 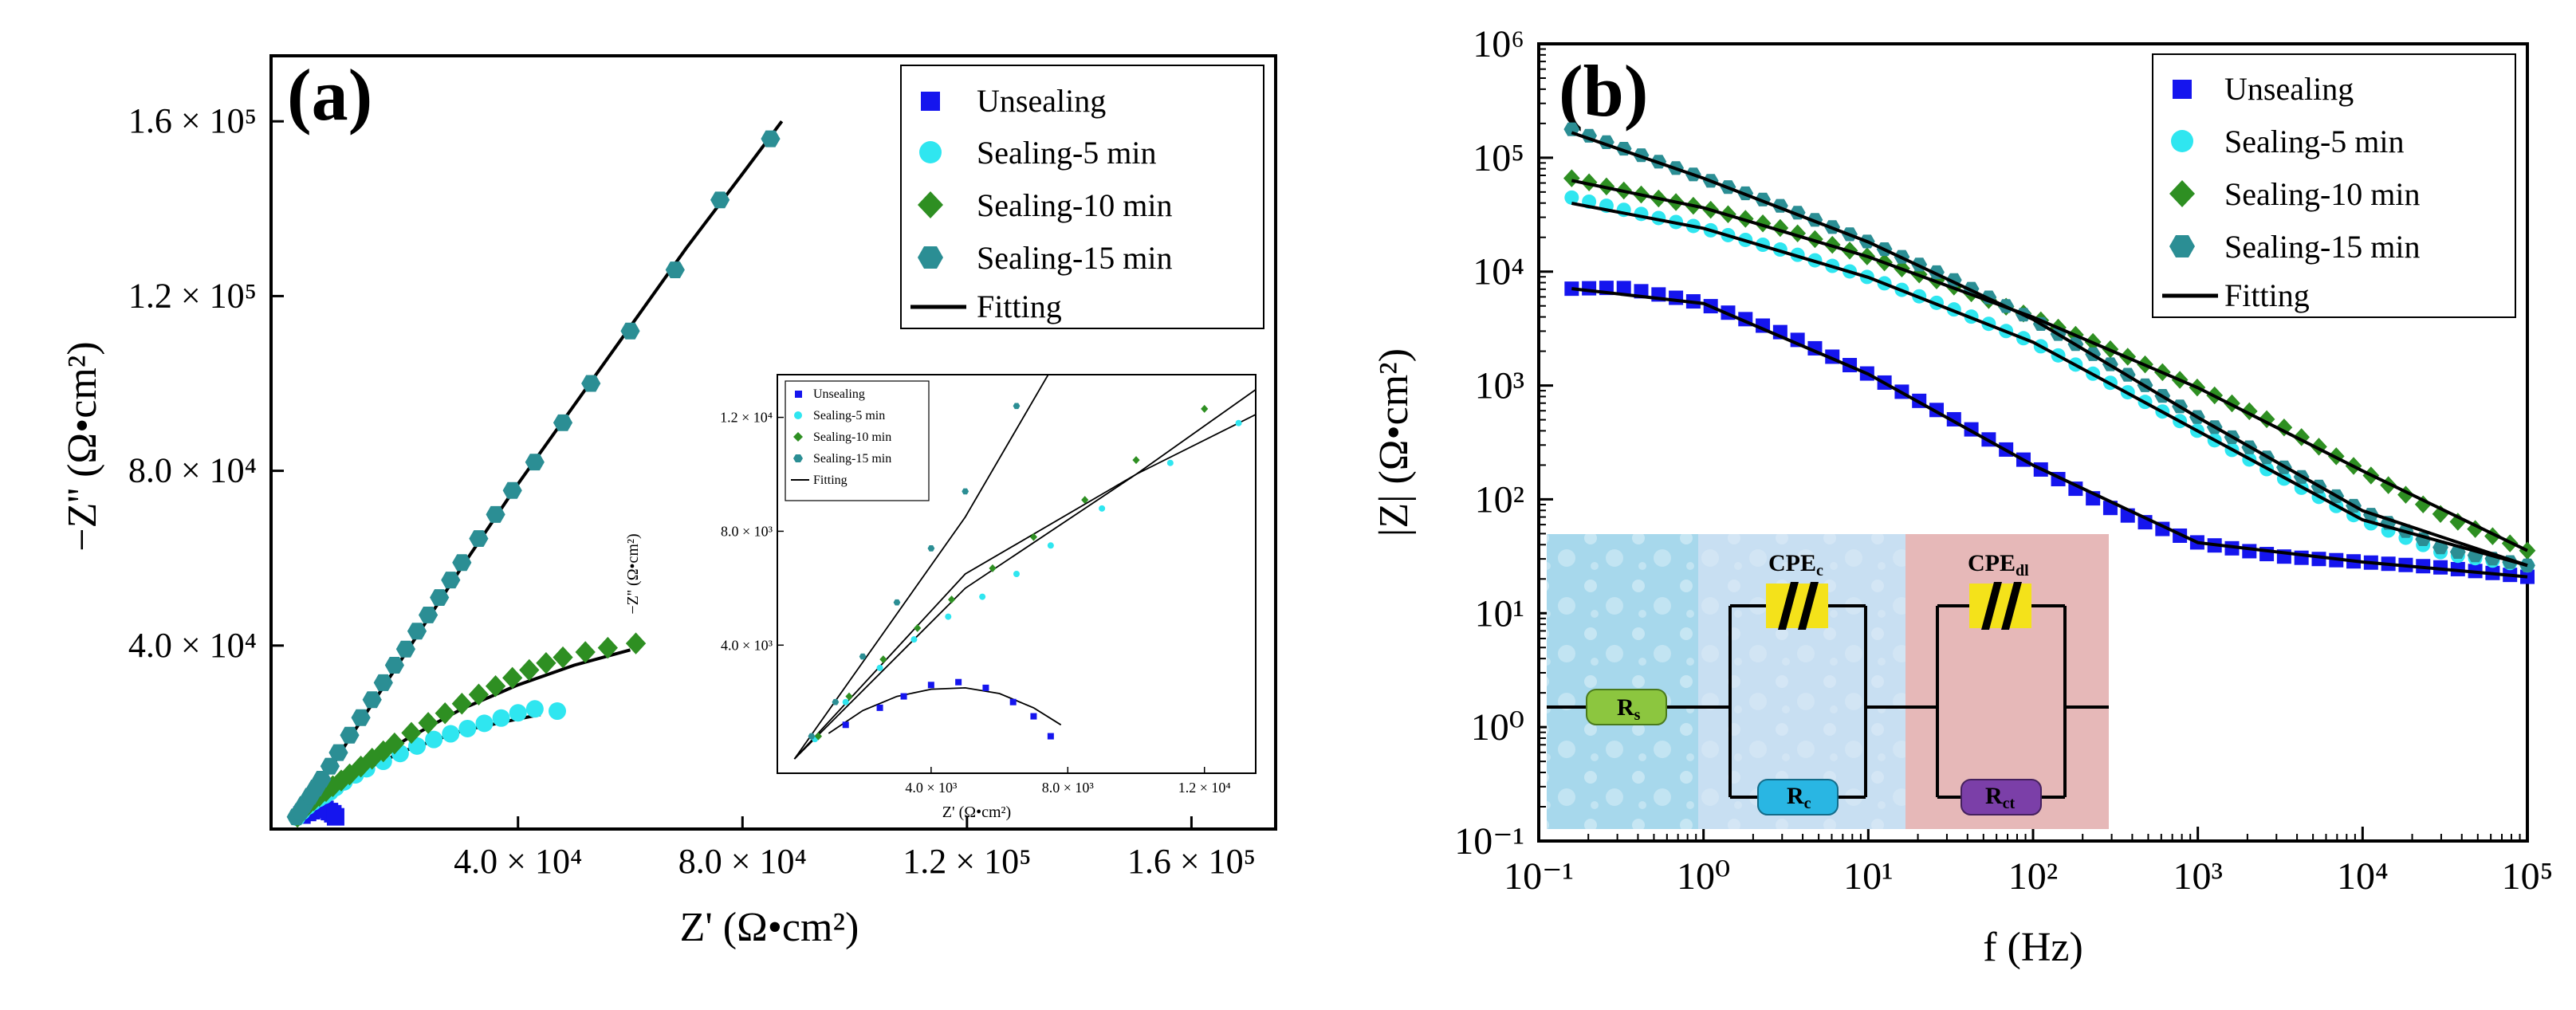 What do you see at coordinates (799, 394) in the screenshot?
I see `inset-legend-marker-unsealing` at bounding box center [799, 394].